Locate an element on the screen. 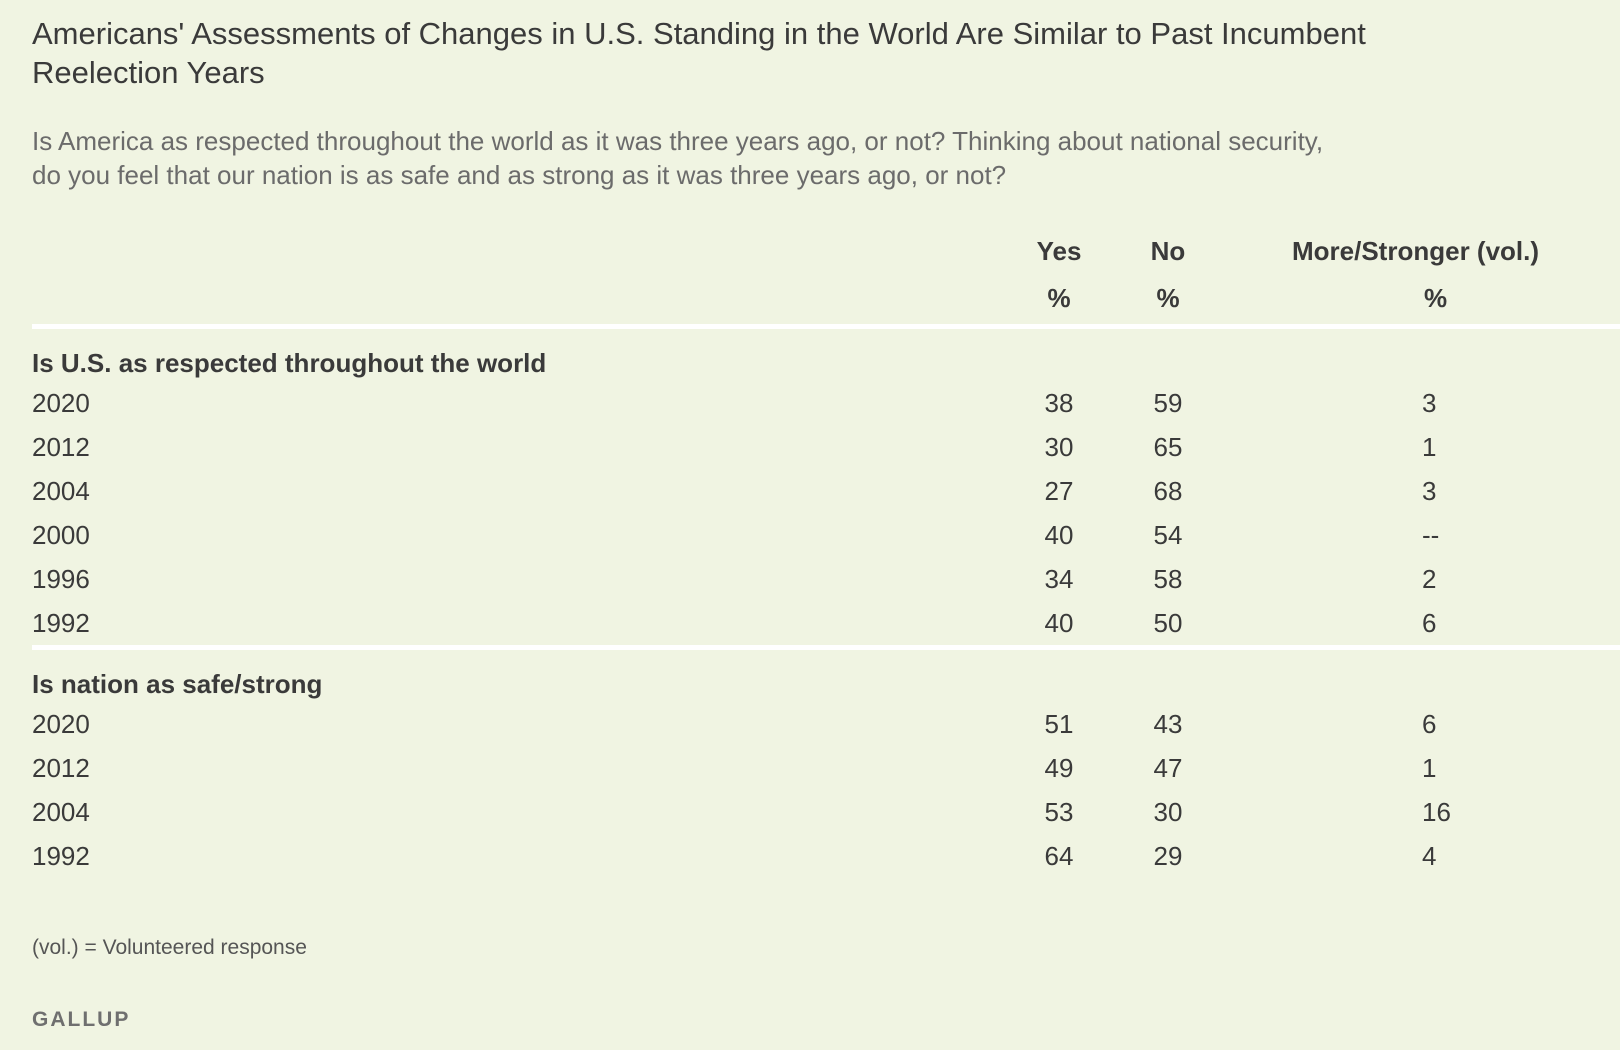 The width and height of the screenshot is (1620, 1050). table-row: 1992 40 50 6 is located at coordinates (826, 624).